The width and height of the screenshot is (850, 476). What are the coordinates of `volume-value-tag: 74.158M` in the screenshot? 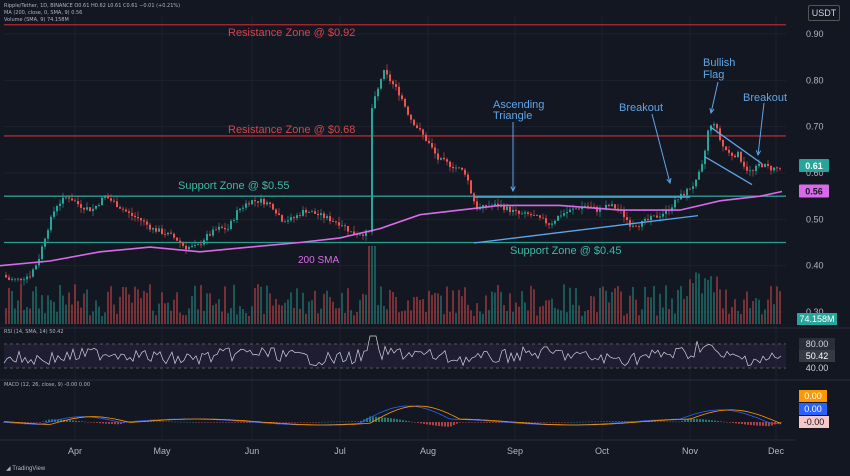 It's located at (816, 319).